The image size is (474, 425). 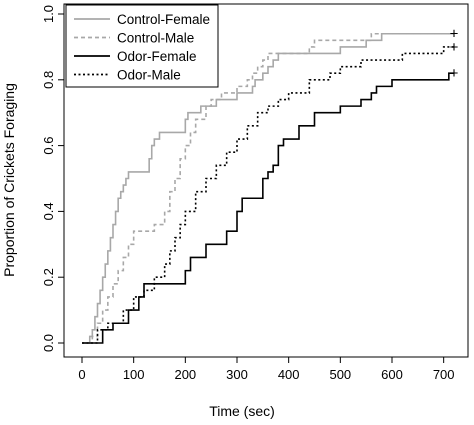 What do you see at coordinates (48, 211) in the screenshot?
I see `y-tick-label: 0.4` at bounding box center [48, 211].